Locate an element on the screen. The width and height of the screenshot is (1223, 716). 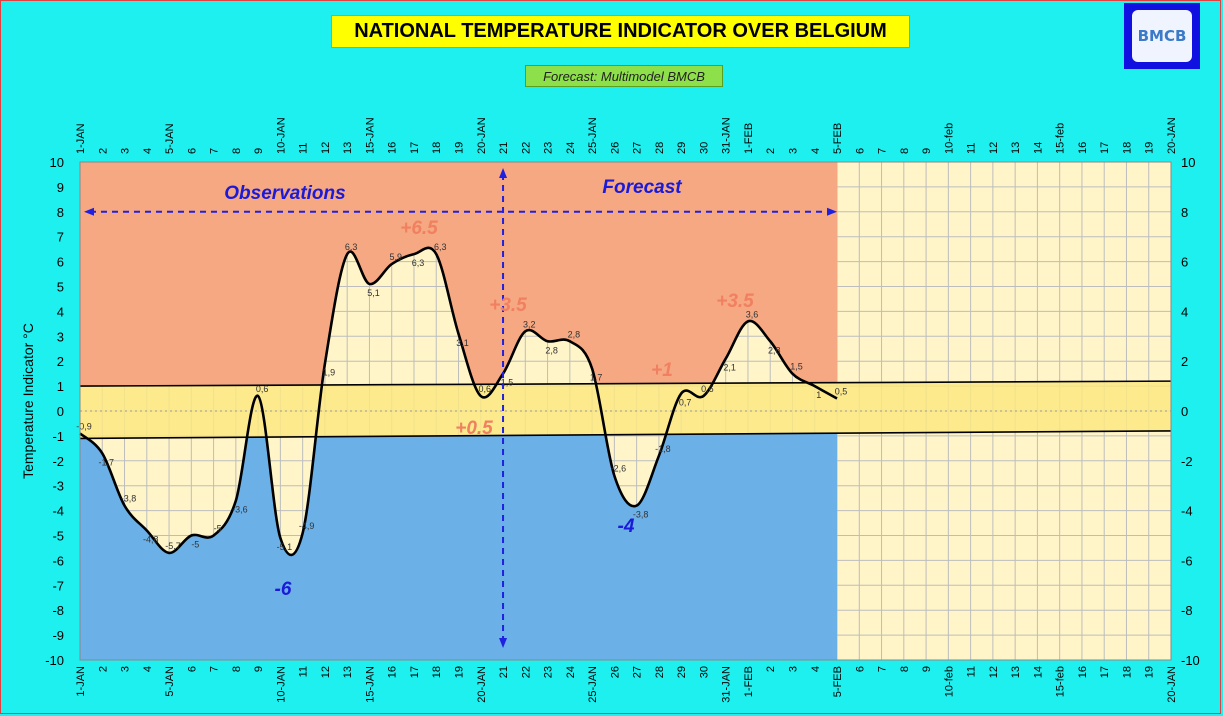
x-tick-label-bottom: 27 is located at coordinates (638, 672).